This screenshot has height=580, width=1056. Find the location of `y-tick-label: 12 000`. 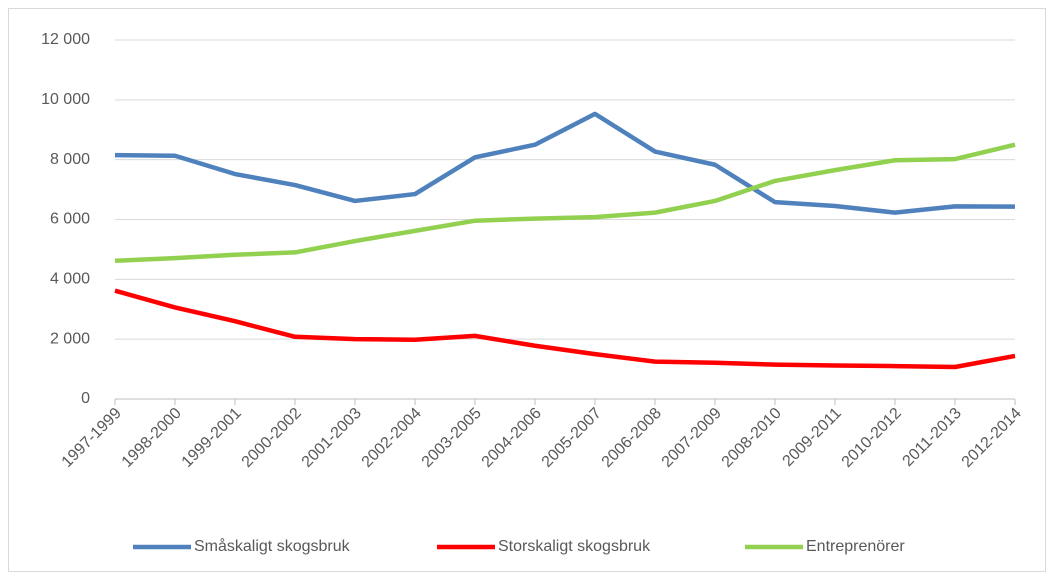

y-tick-label: 12 000 is located at coordinates (65, 39).